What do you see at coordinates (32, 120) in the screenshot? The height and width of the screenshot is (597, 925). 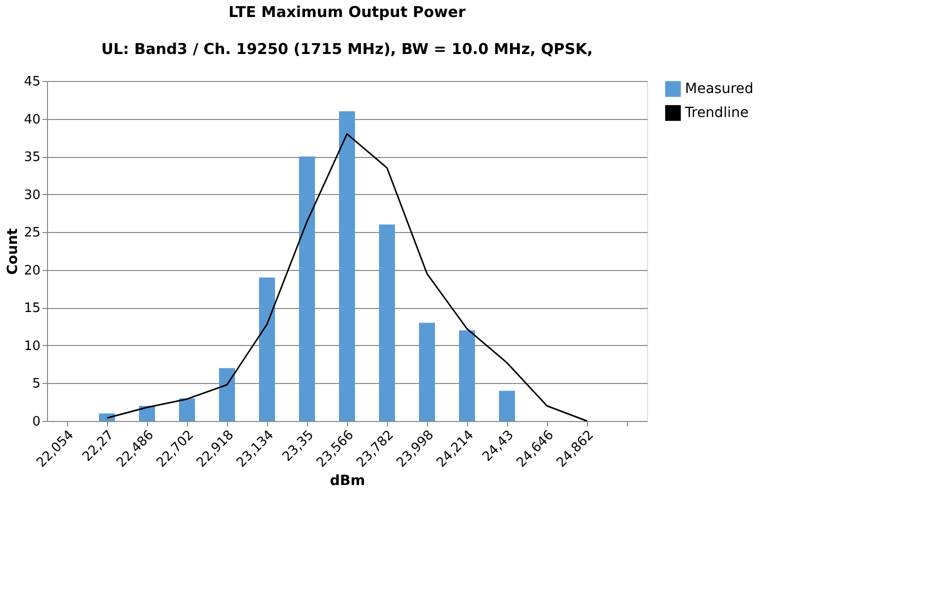 I see `y-tick-label: 40` at bounding box center [32, 120].